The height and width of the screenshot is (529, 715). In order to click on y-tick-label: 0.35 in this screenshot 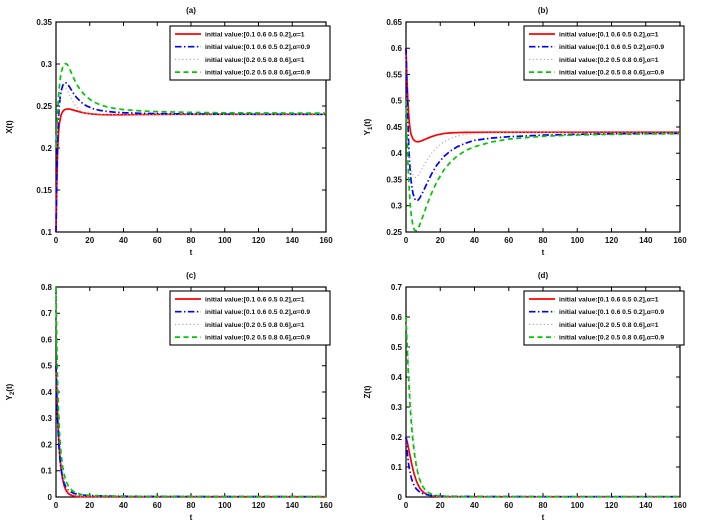, I will do `click(44, 22)`.